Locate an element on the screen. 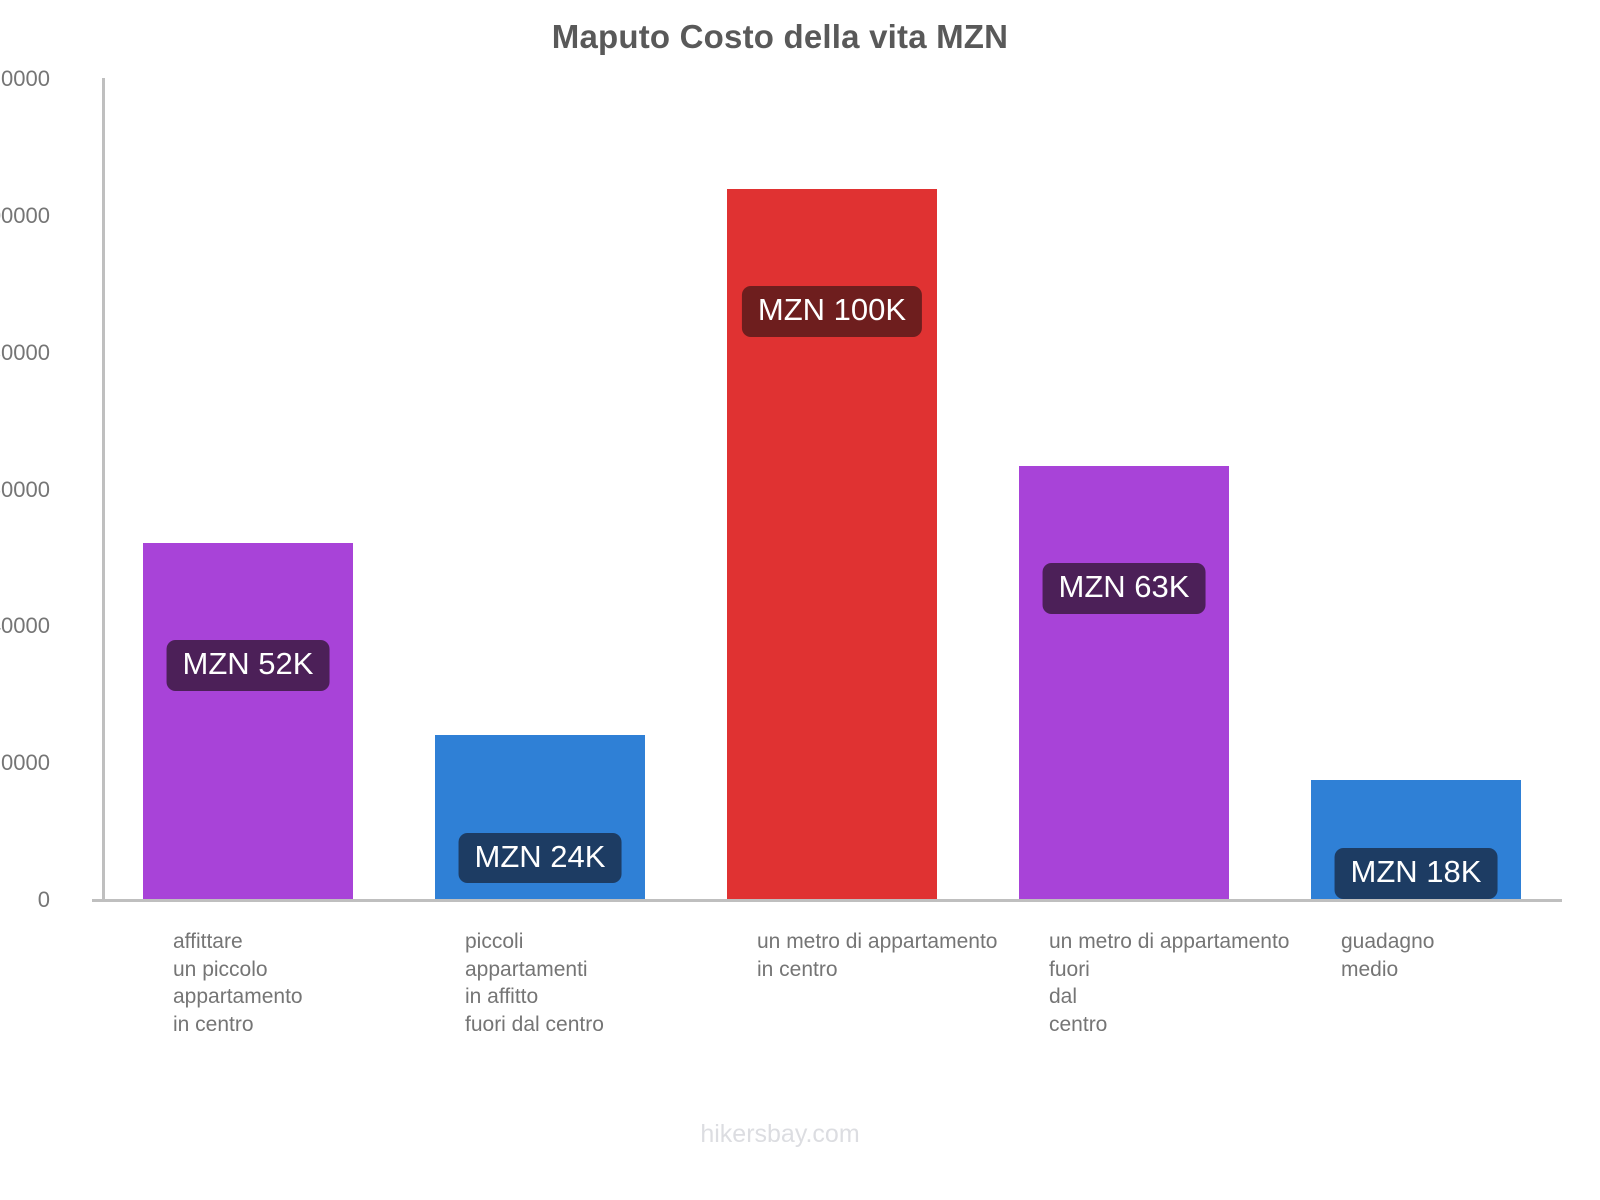  y-axis-tick-label: 60000 is located at coordinates (25, 489).